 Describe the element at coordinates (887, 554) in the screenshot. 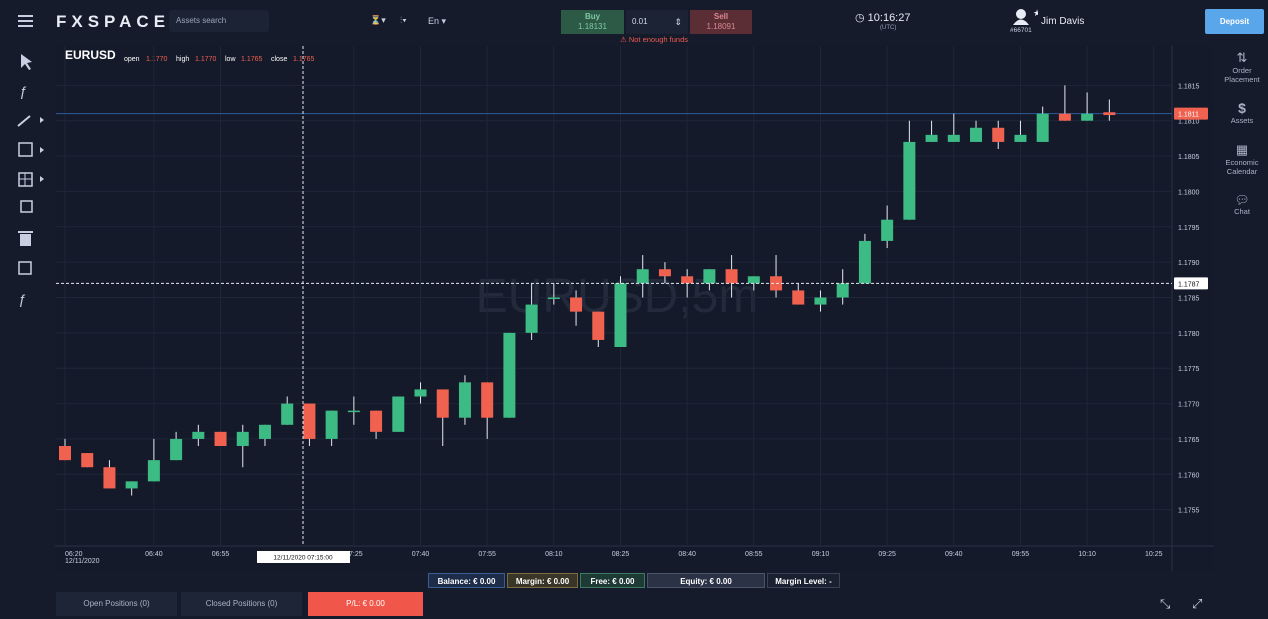

I see `x-tick-label: 09:25` at that location.